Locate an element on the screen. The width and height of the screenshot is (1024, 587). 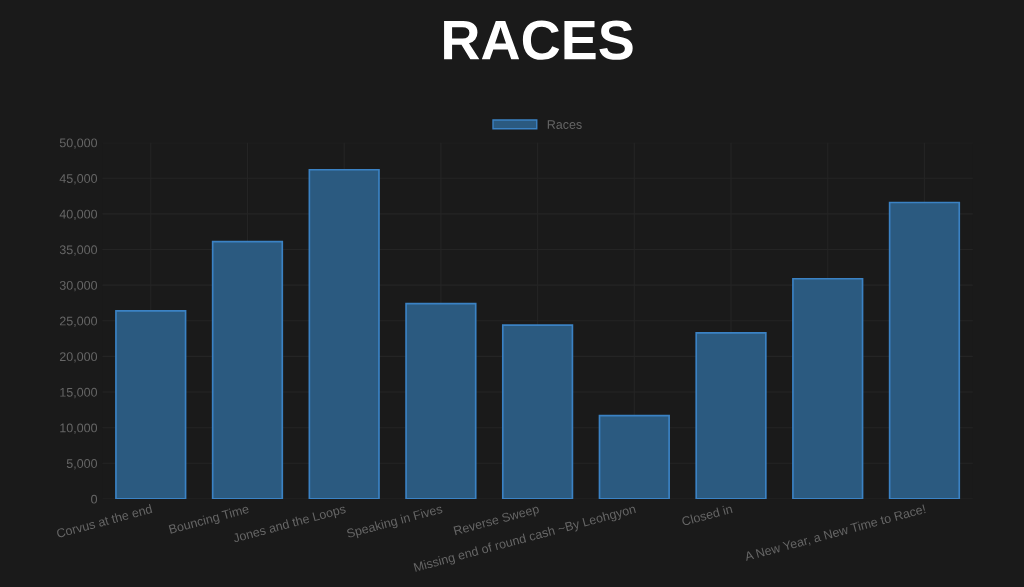
y-tick-label: 10,000 is located at coordinates (79, 428).